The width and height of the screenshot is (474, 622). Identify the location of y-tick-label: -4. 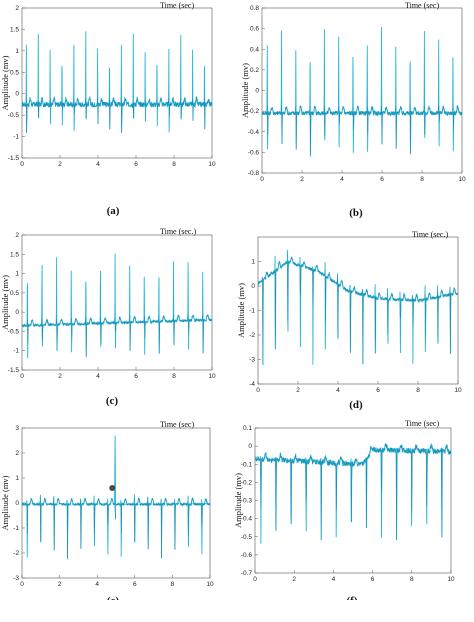
(252, 384).